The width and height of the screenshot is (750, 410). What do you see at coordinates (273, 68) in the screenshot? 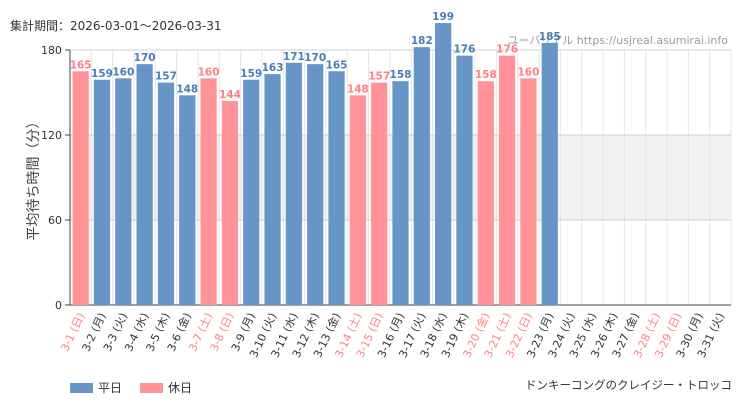
I see `bar-value-label: 163` at bounding box center [273, 68].